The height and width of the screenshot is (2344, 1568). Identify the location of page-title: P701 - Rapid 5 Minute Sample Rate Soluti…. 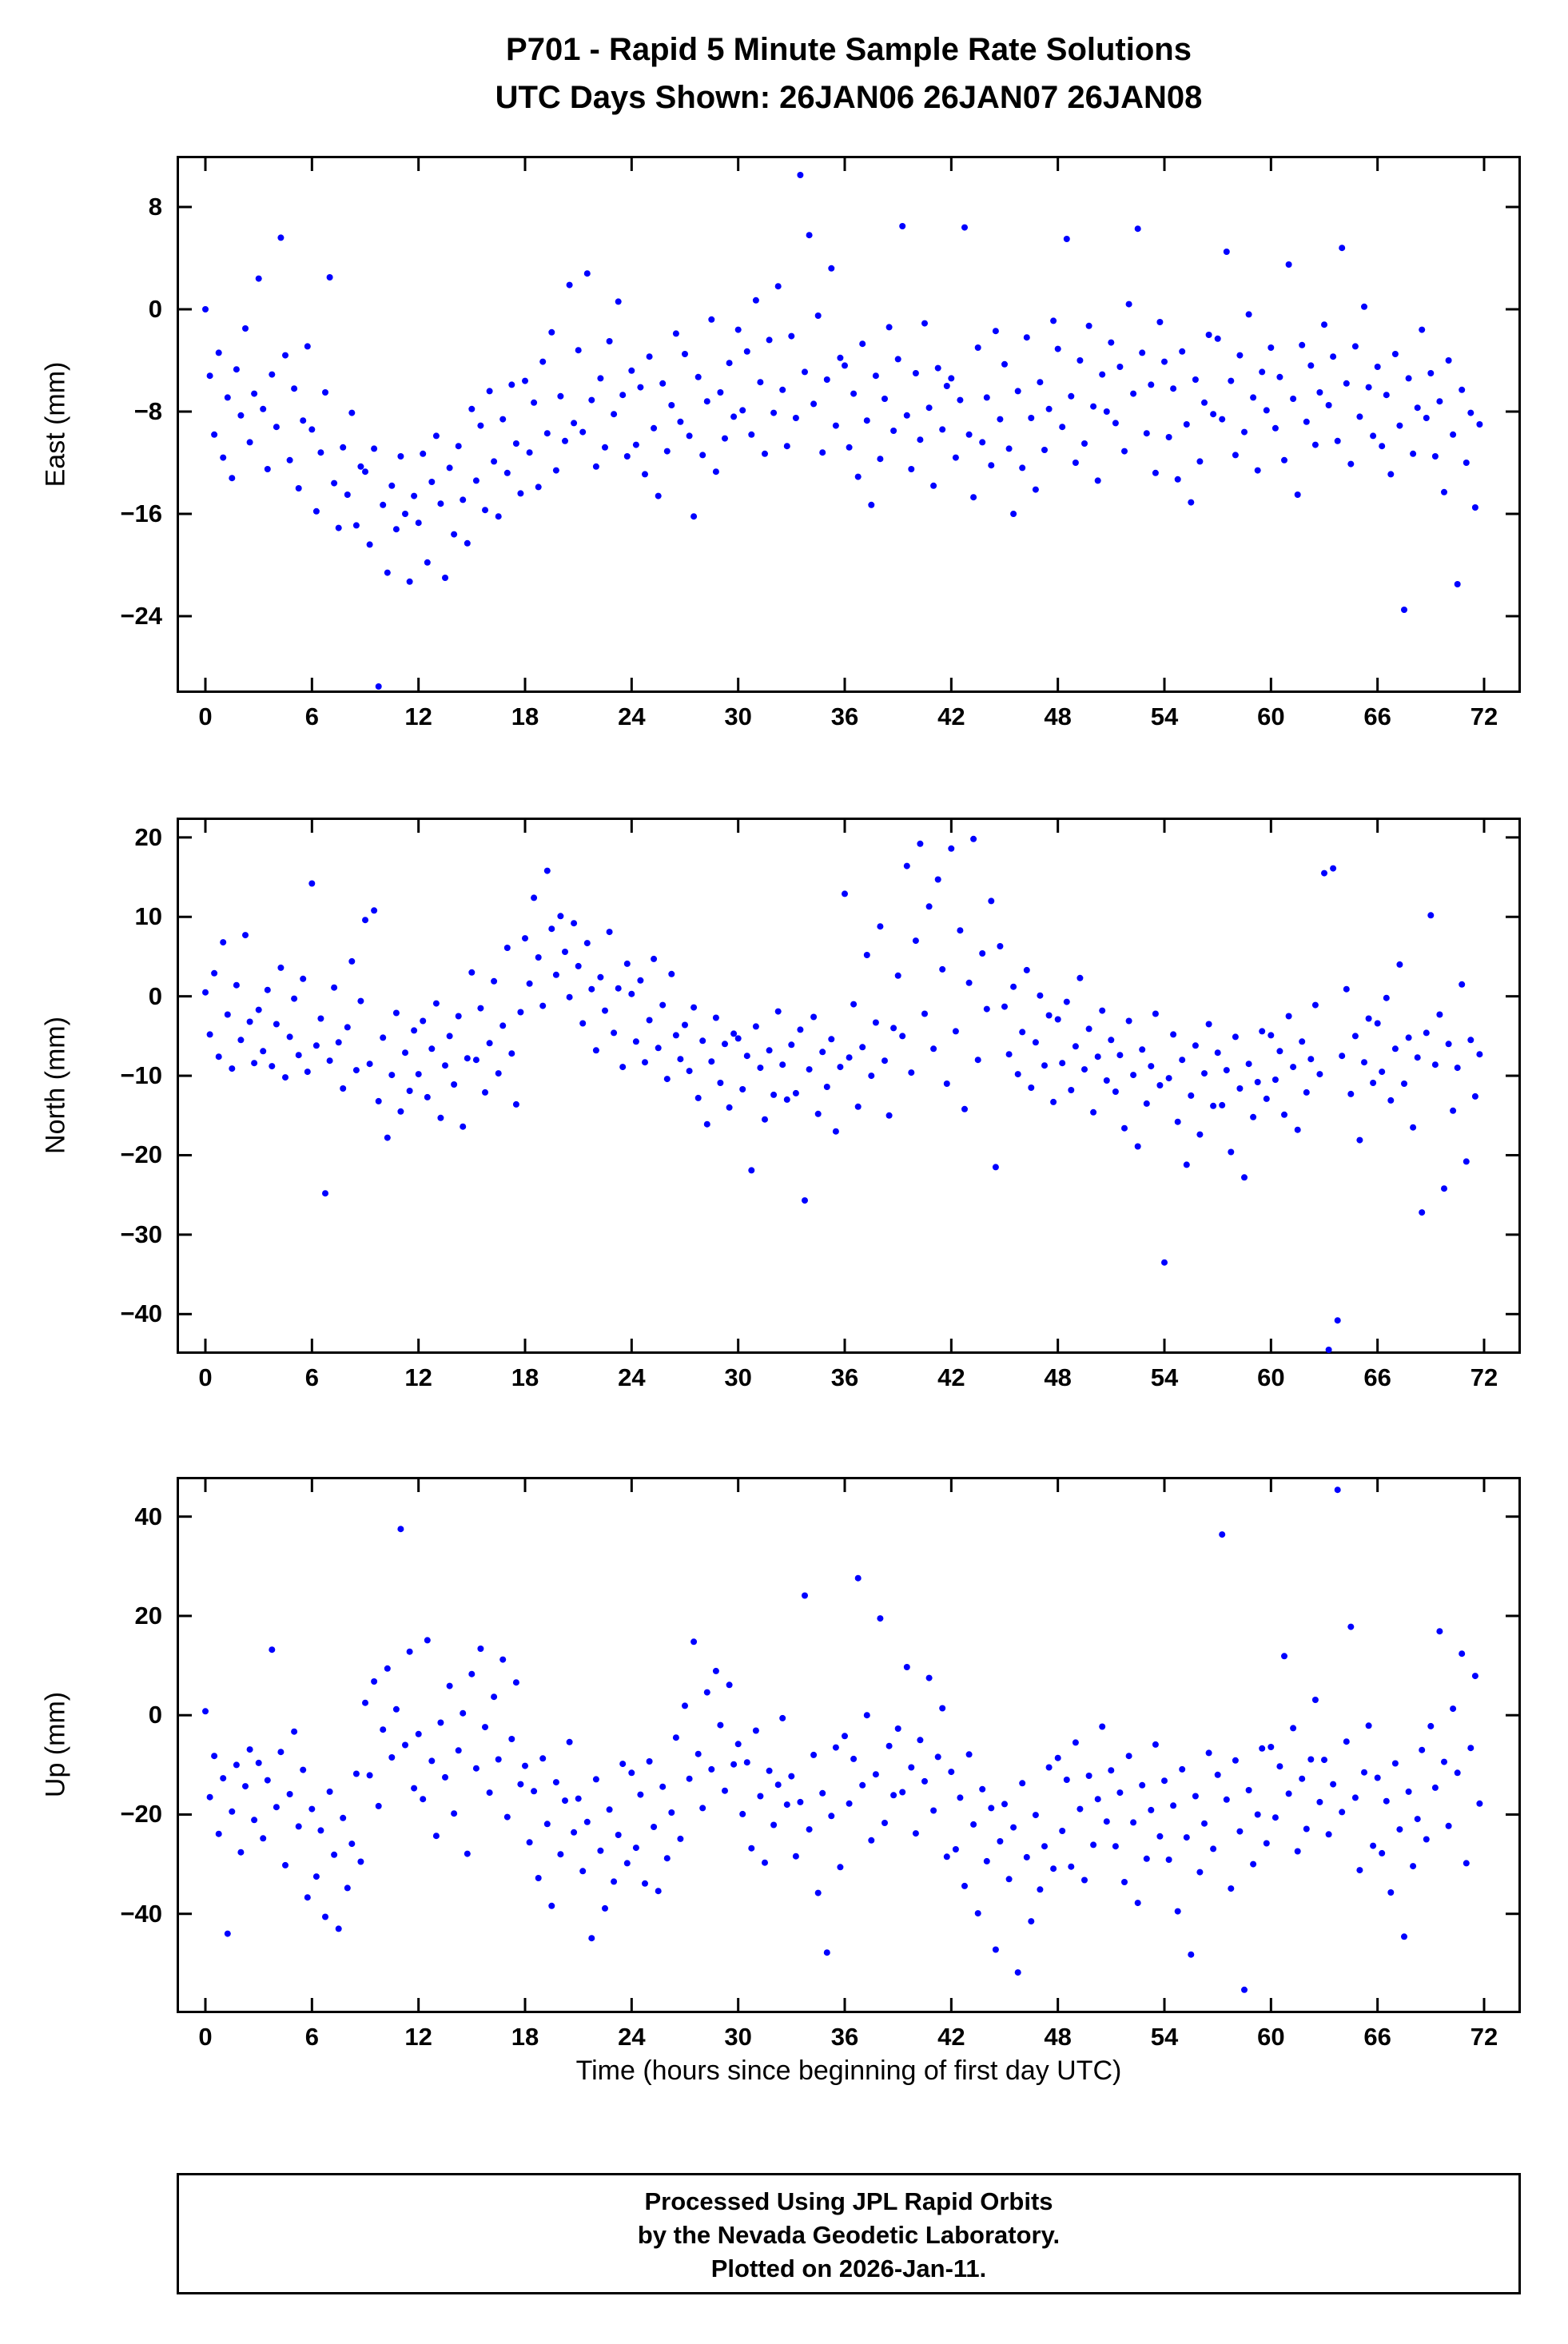
(849, 50).